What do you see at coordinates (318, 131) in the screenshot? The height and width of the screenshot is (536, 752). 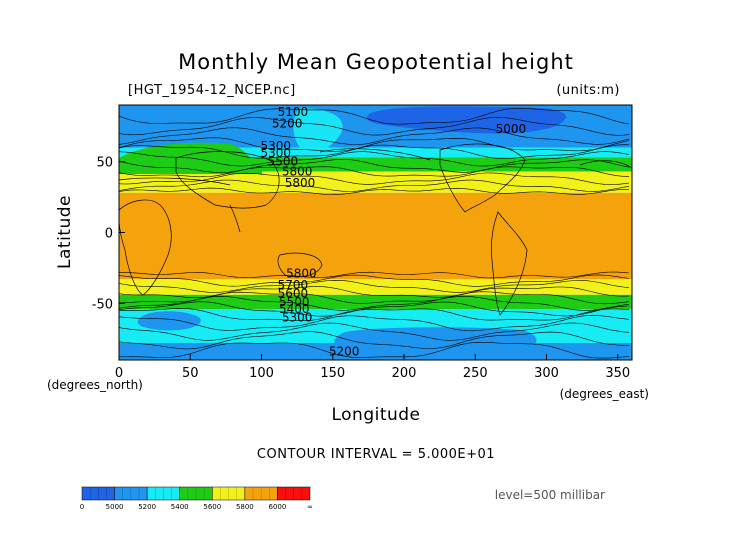 I see `nh-cyan-patch` at bounding box center [318, 131].